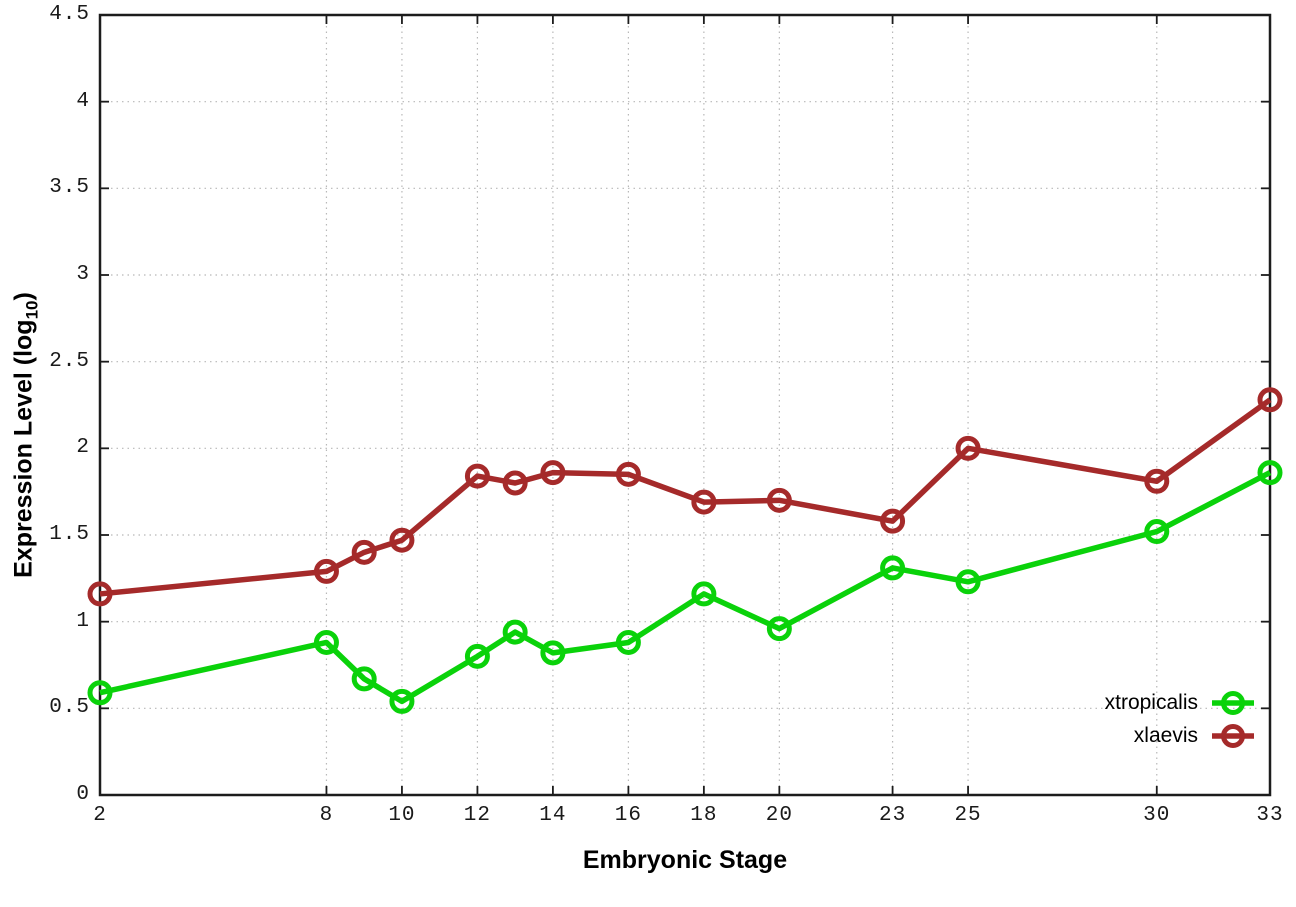 The width and height of the screenshot is (1296, 907). I want to click on y-axis-title-suffix: ), so click(23, 296).